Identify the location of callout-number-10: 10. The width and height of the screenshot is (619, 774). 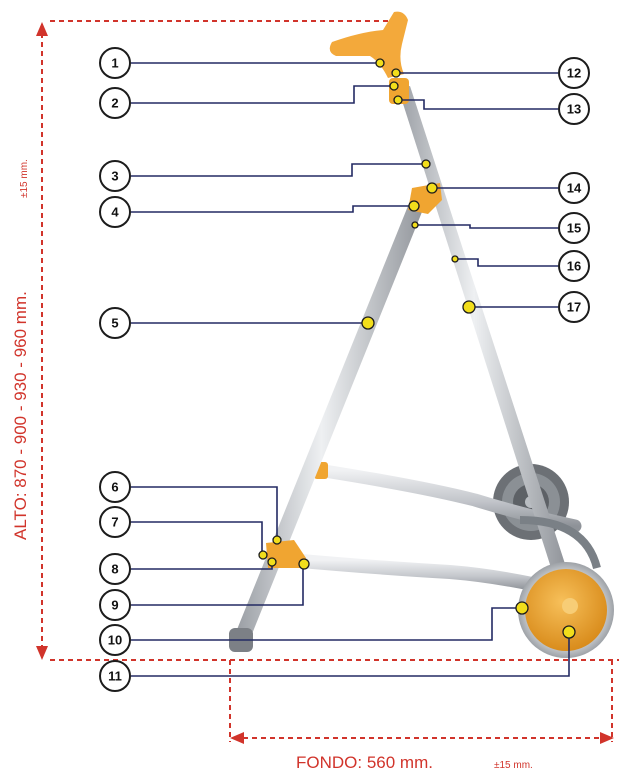
(115, 640).